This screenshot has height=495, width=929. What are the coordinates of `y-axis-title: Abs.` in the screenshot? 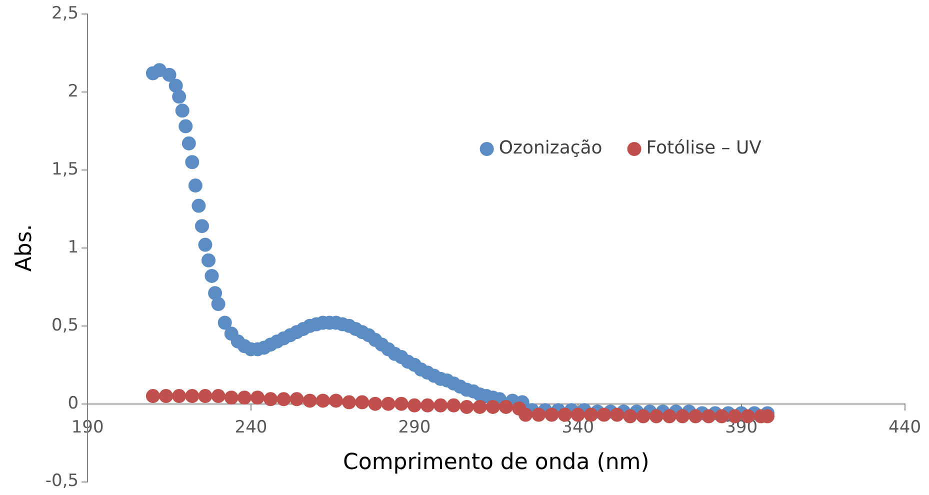 It's located at (24, 248).